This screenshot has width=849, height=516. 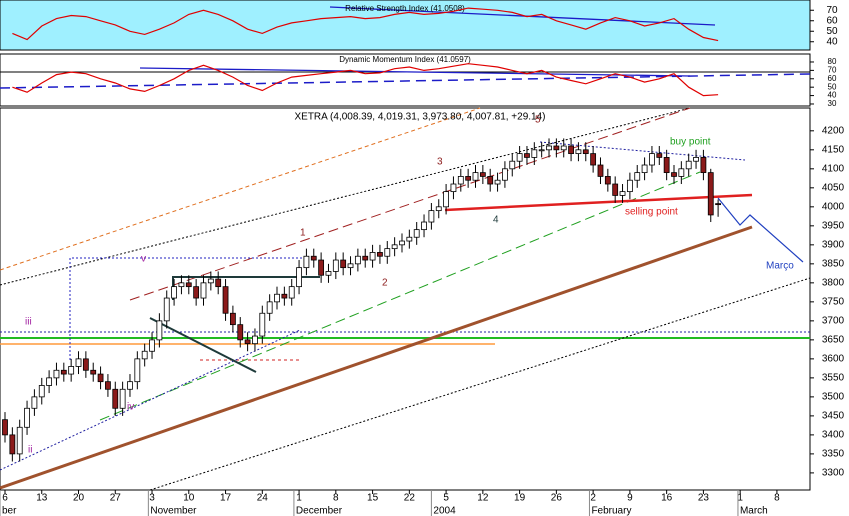 I want to click on y-tick-label: 3850, so click(x=833, y=263).